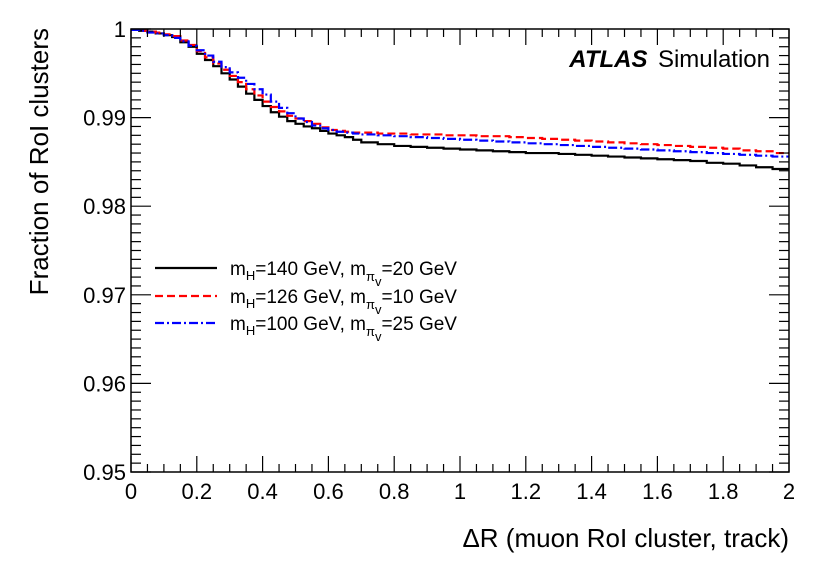 This screenshot has width=830, height=563. What do you see at coordinates (657, 491) in the screenshot?
I see `x-tick-label: 1.6` at bounding box center [657, 491].